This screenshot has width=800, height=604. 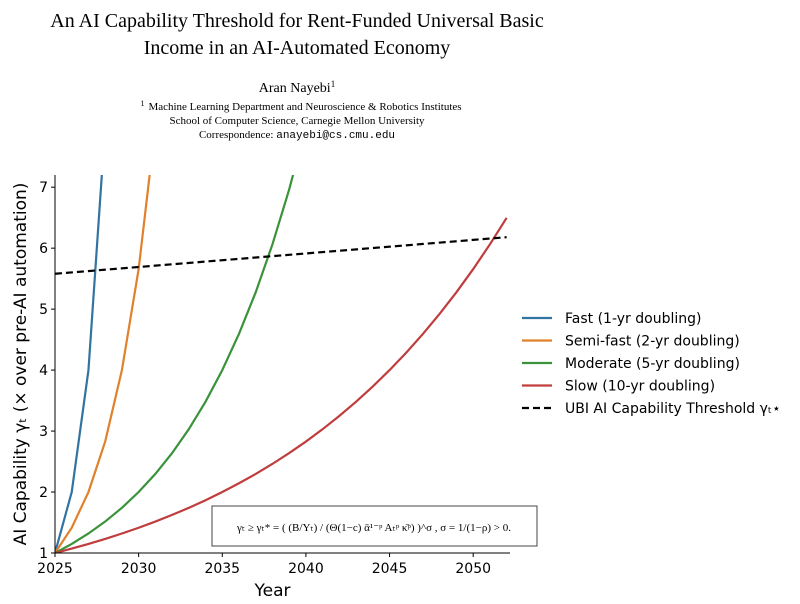 What do you see at coordinates (335, 136) in the screenshot?
I see `email: anayebi@cs.cmu.edu` at bounding box center [335, 136].